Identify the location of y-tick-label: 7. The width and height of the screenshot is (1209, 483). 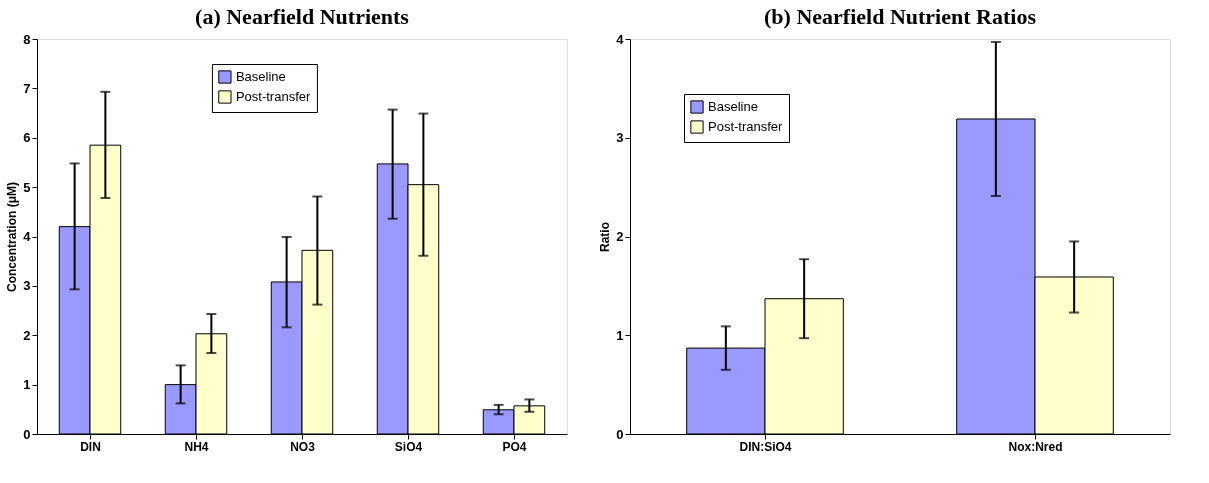
(27, 88).